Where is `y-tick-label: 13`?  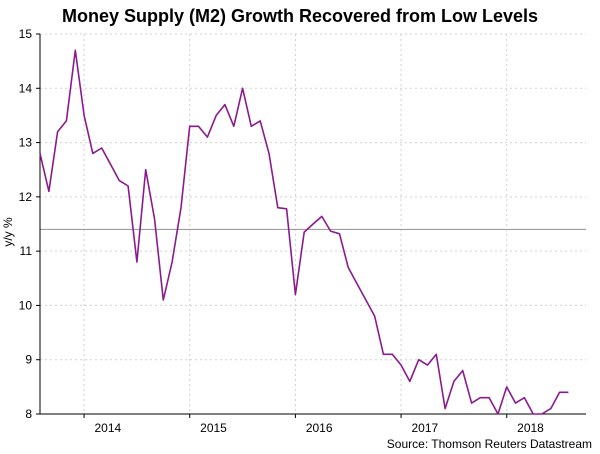
y-tick-label: 13 is located at coordinates (26, 143).